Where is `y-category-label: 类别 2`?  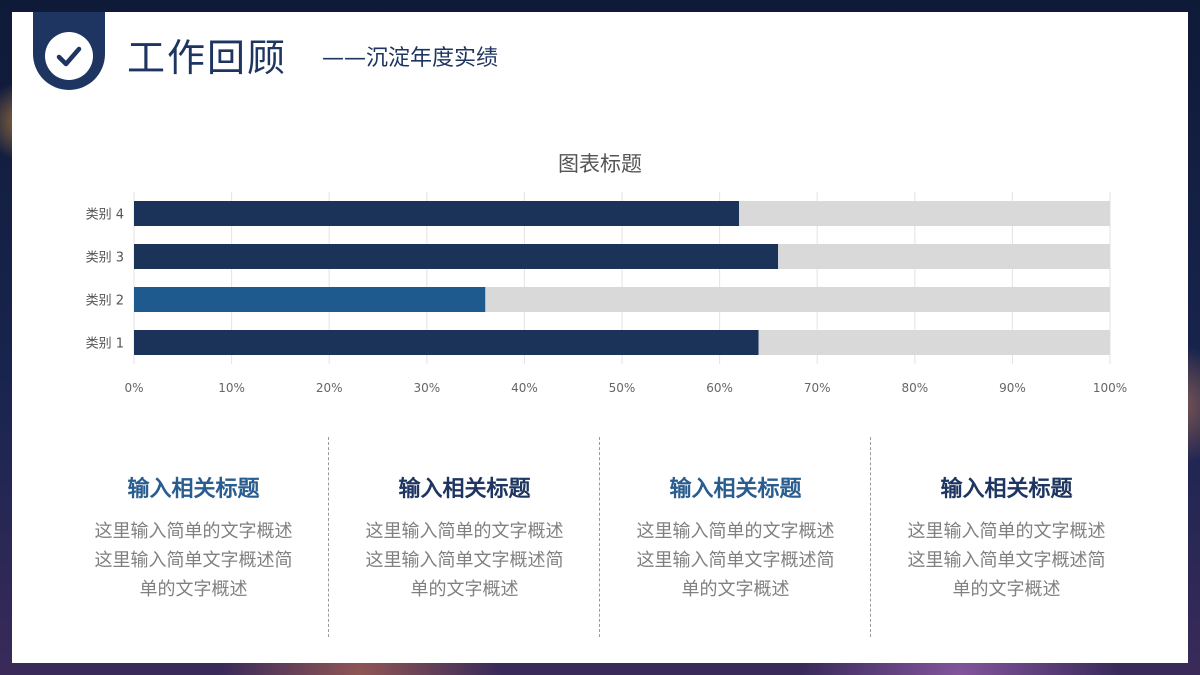
y-category-label: 类别 2 is located at coordinates (105, 301).